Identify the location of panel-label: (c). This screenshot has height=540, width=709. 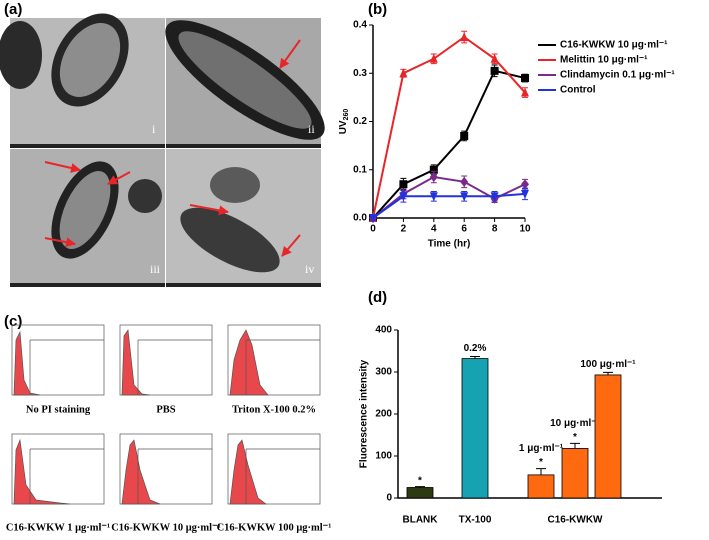
(13, 321).